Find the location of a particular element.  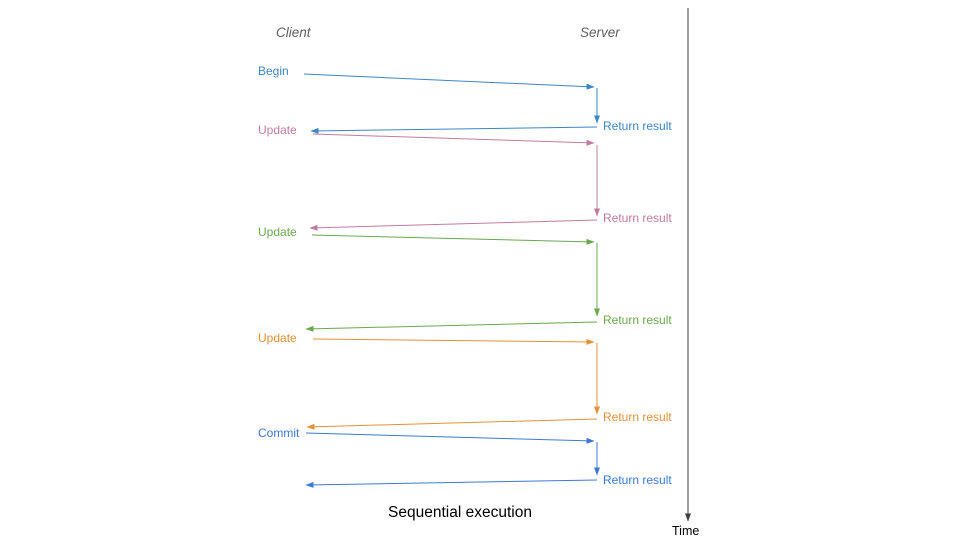

server-lane-header: Server is located at coordinates (600, 32).